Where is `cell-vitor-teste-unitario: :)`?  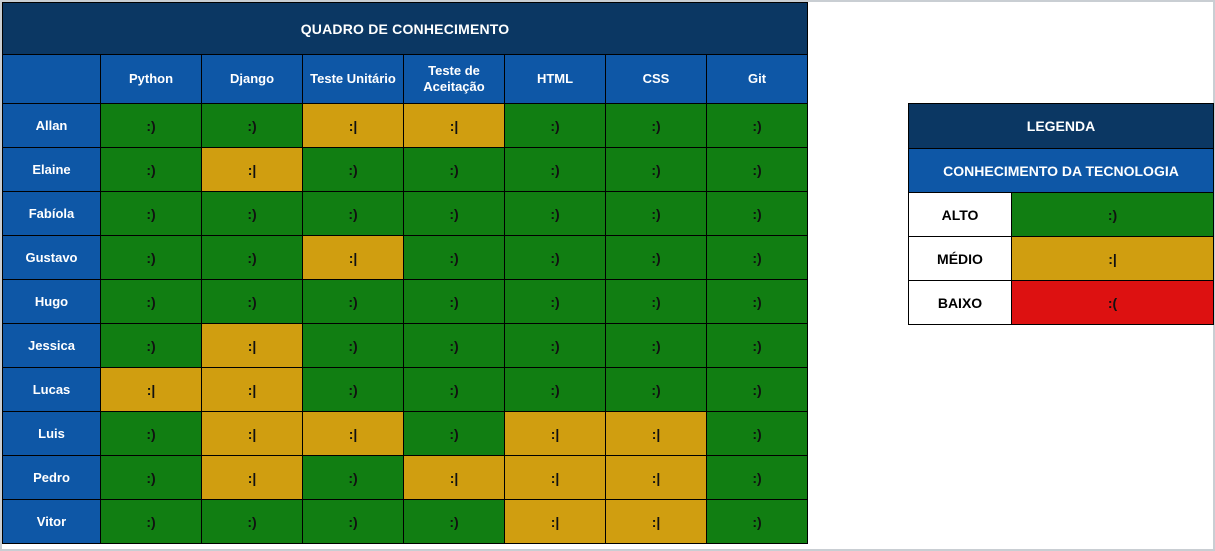 cell-vitor-teste-unitario: :) is located at coordinates (353, 521).